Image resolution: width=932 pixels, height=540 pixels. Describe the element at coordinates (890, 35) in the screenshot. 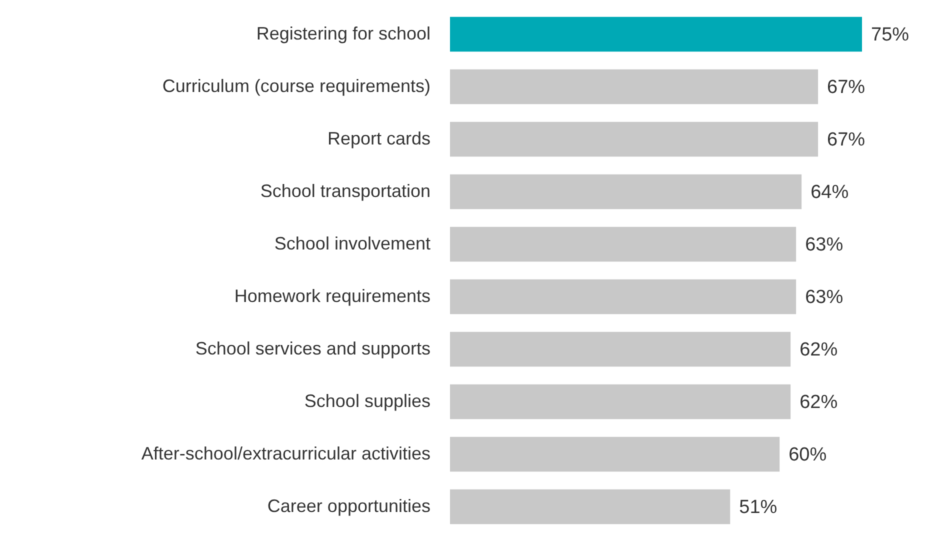

I see `data-label: 75%` at that location.